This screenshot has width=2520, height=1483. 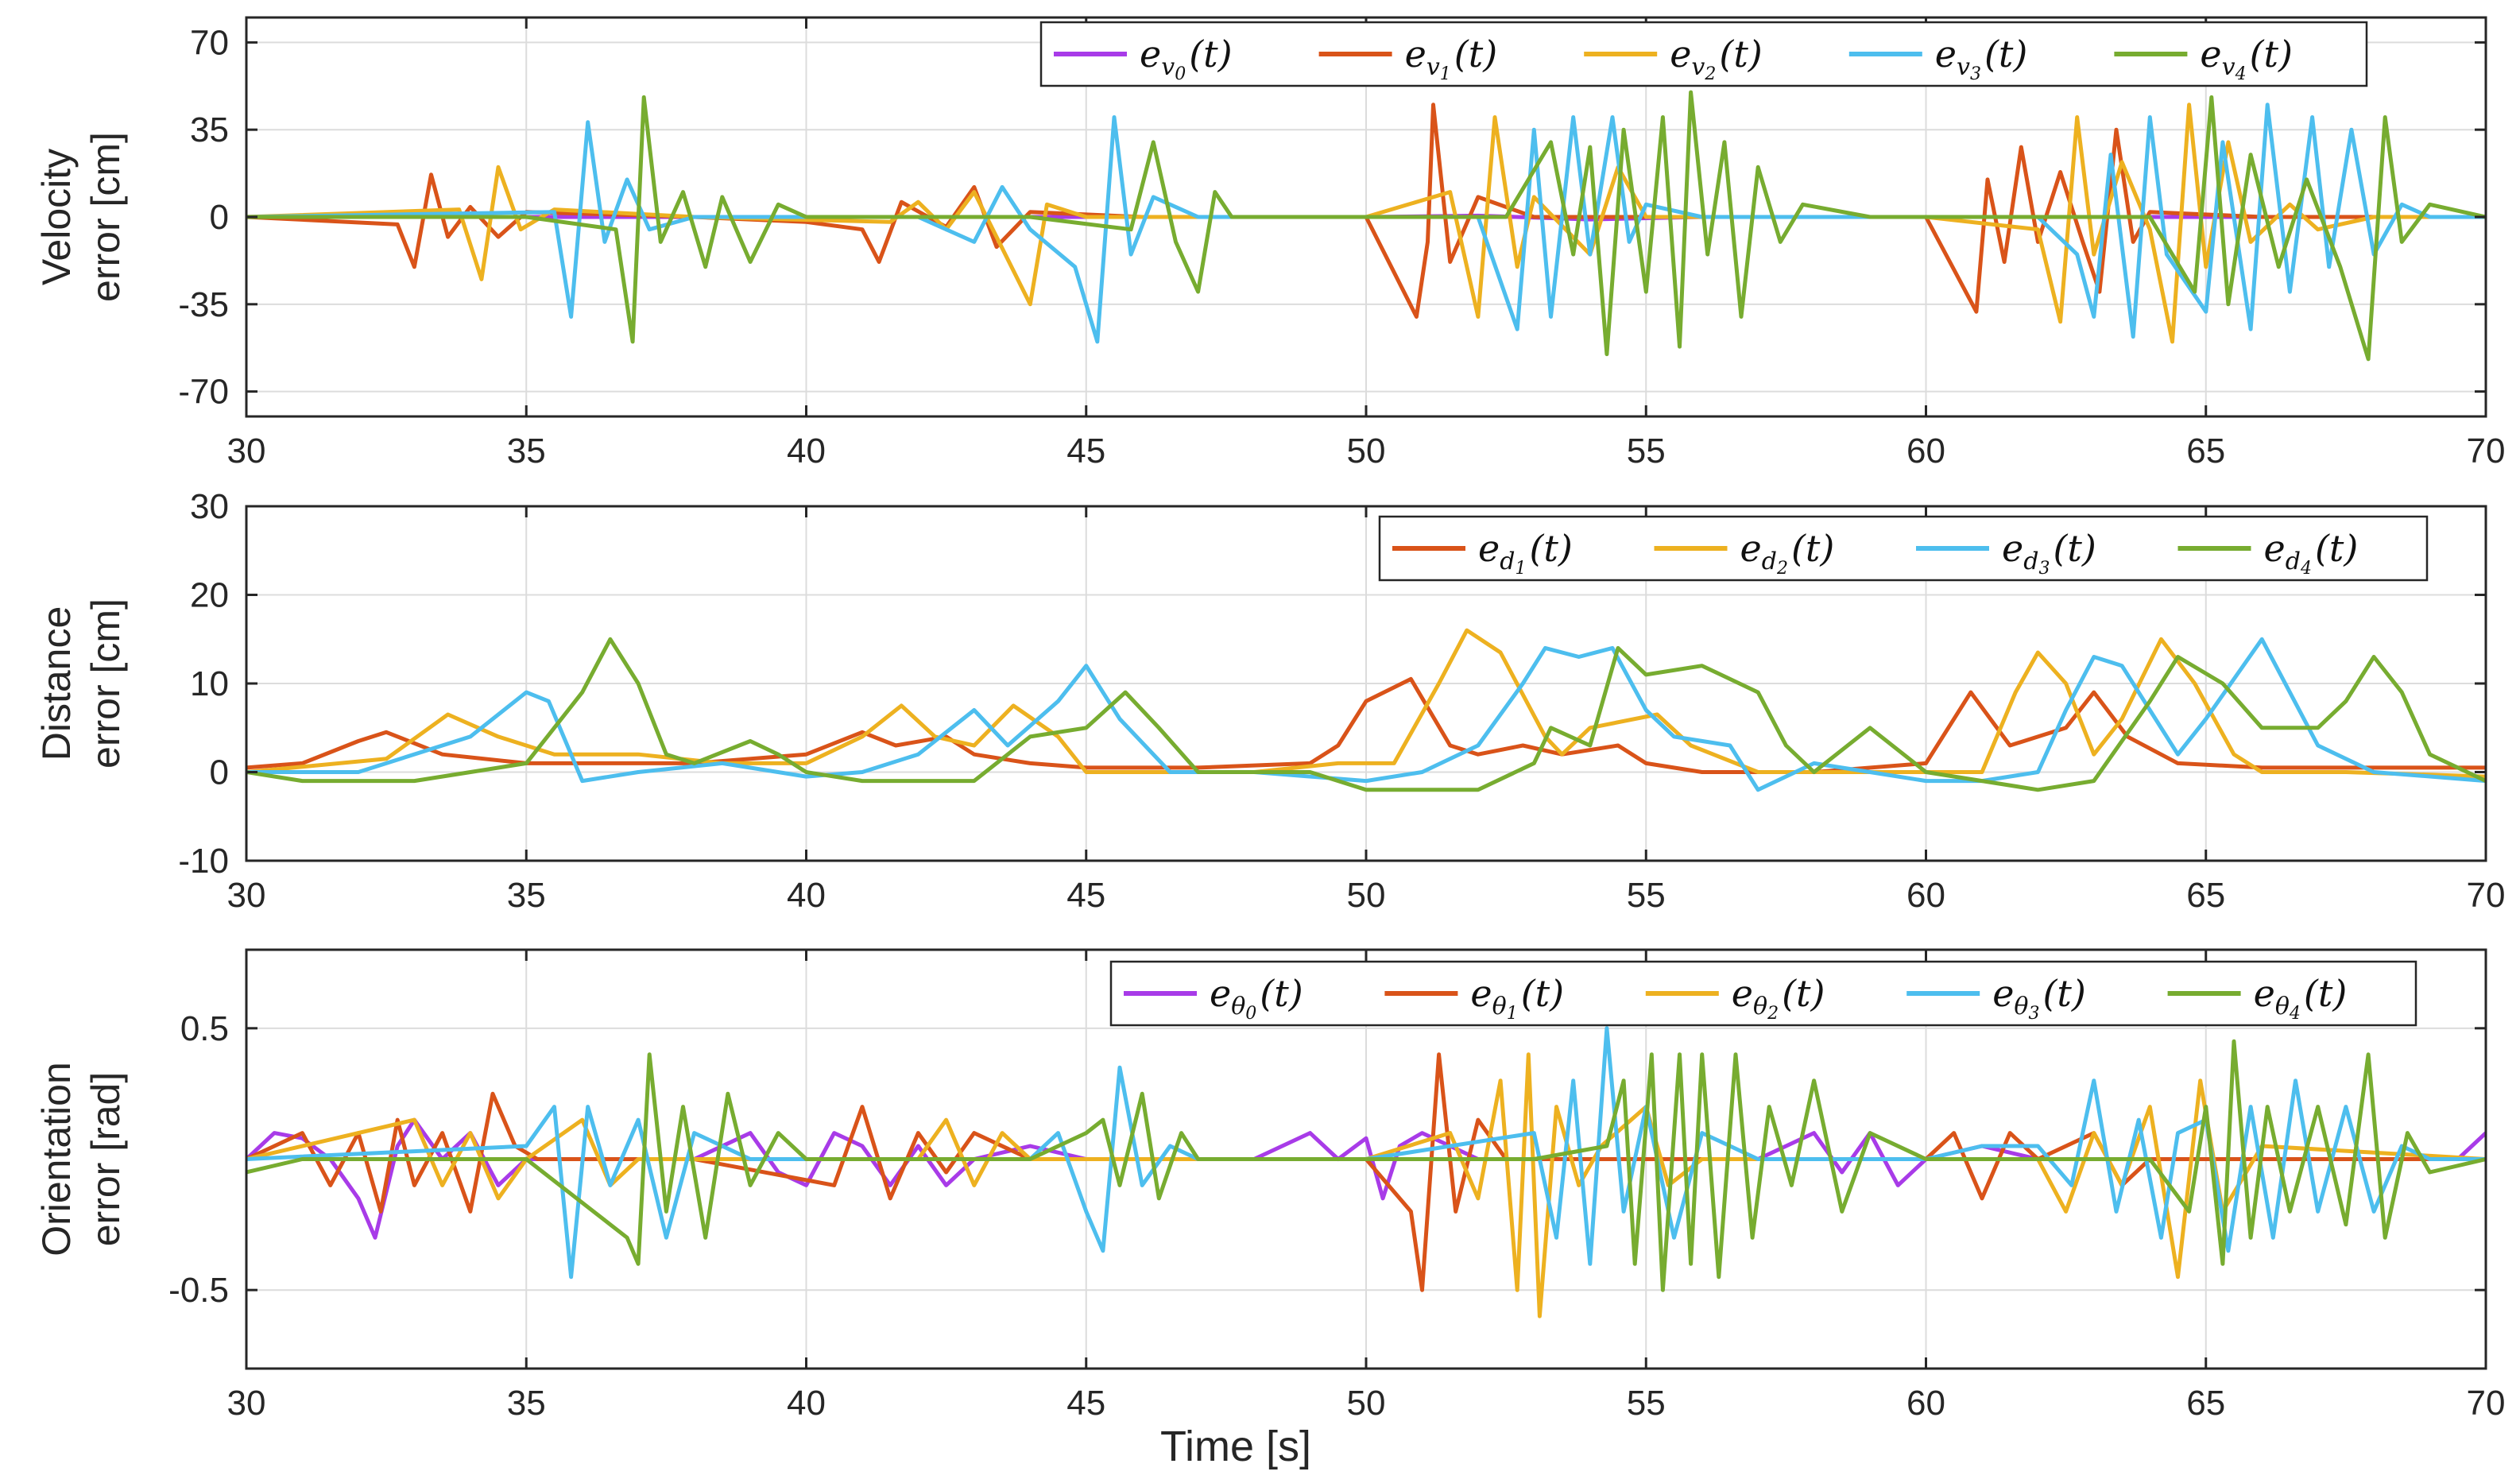 I want to click on legend-entry: eθ4(t), so click(x=2301, y=998).